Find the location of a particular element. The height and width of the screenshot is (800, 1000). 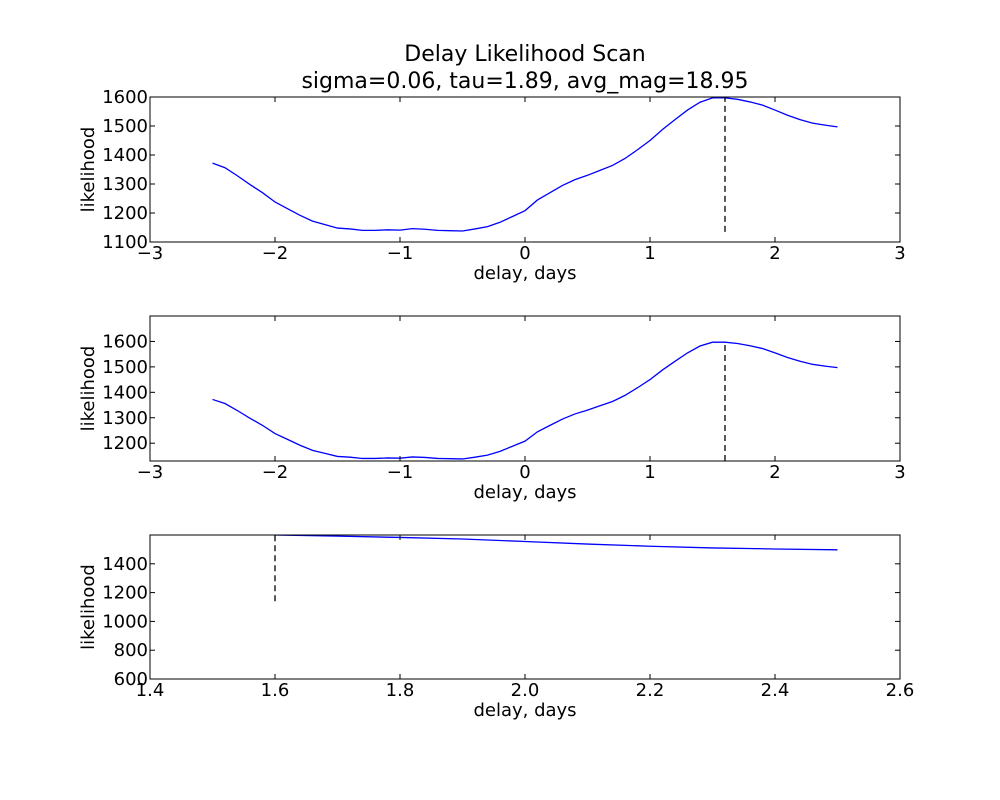

x-tick-label: 1.8 is located at coordinates (400, 690).